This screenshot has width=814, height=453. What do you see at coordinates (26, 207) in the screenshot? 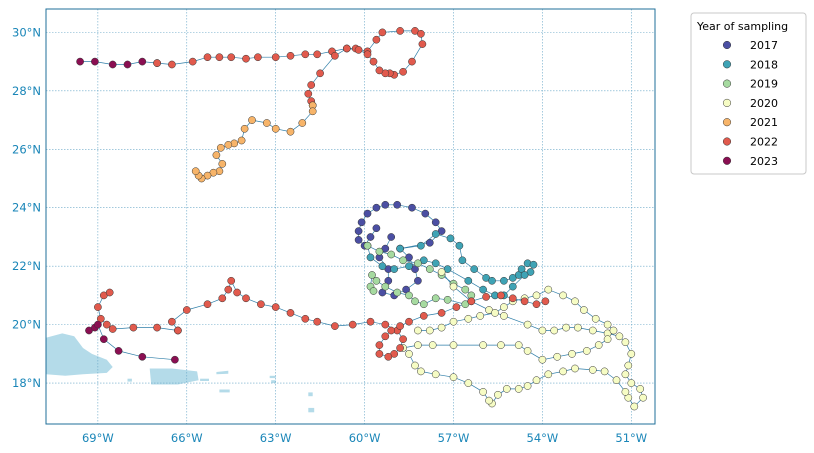
I see `latitude-tick-labels: 18°N 20°N 22°N 24°N 26°N 28°N 30°N` at bounding box center [26, 207].